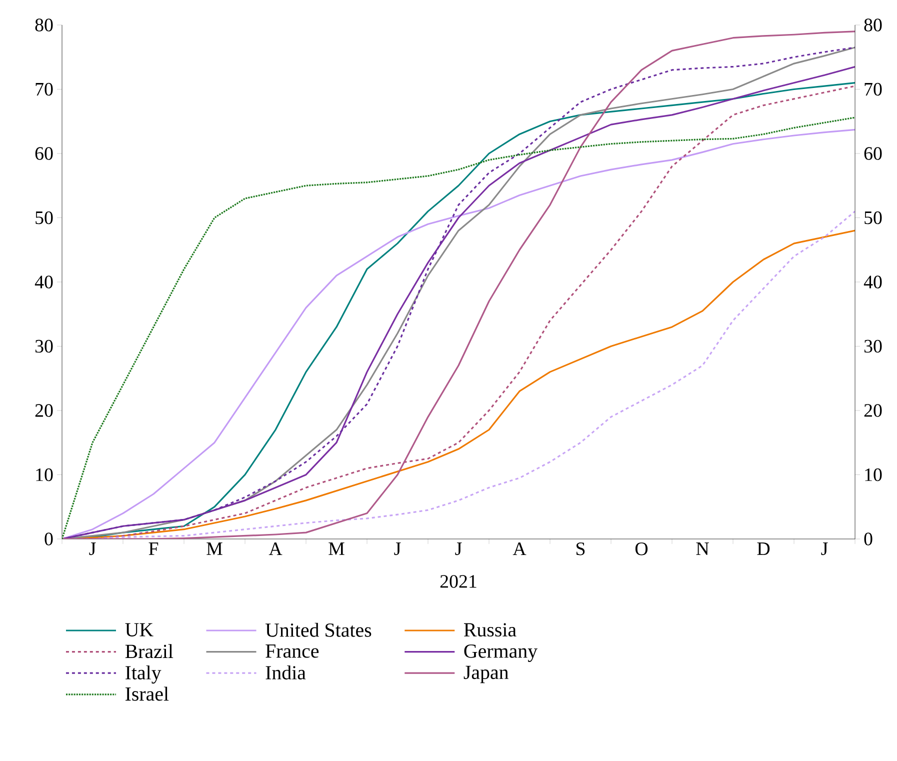 This screenshot has height=761, width=897. What do you see at coordinates (486, 675) in the screenshot?
I see `legend-label: Japan` at bounding box center [486, 675].